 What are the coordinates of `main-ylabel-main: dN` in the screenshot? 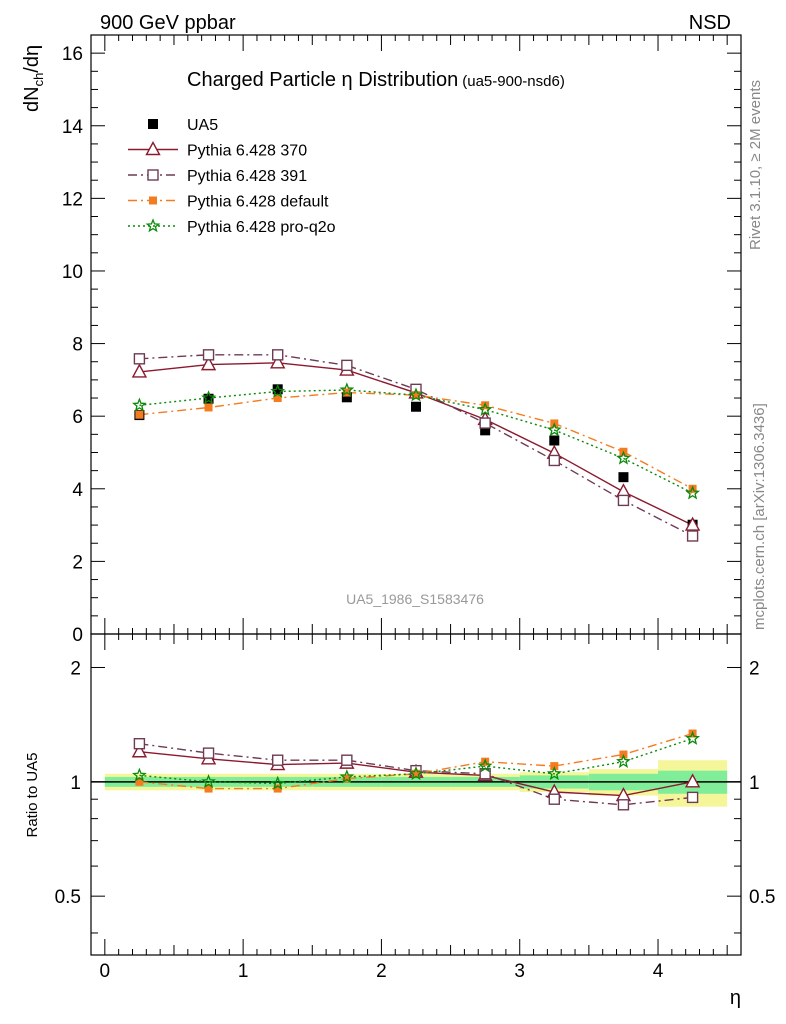 It's located at (32, 99).